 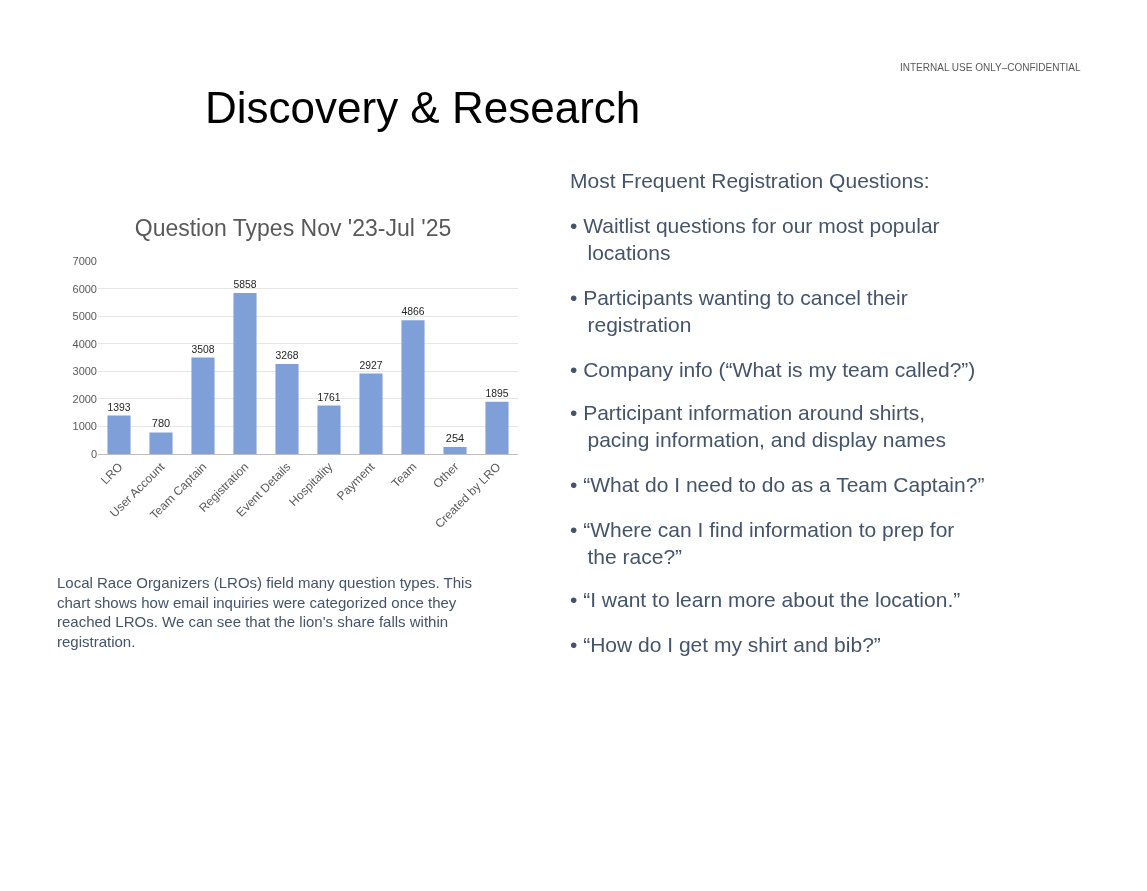 What do you see at coordinates (84, 371) in the screenshot?
I see `y-tick-label: 3000` at bounding box center [84, 371].